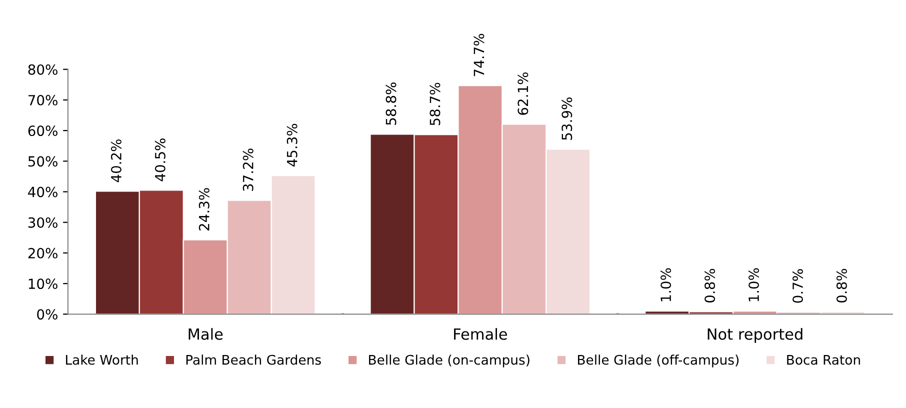 This screenshot has width=906, height=408. Describe the element at coordinates (43, 222) in the screenshot. I see `y-tick-label: 30%` at that location.